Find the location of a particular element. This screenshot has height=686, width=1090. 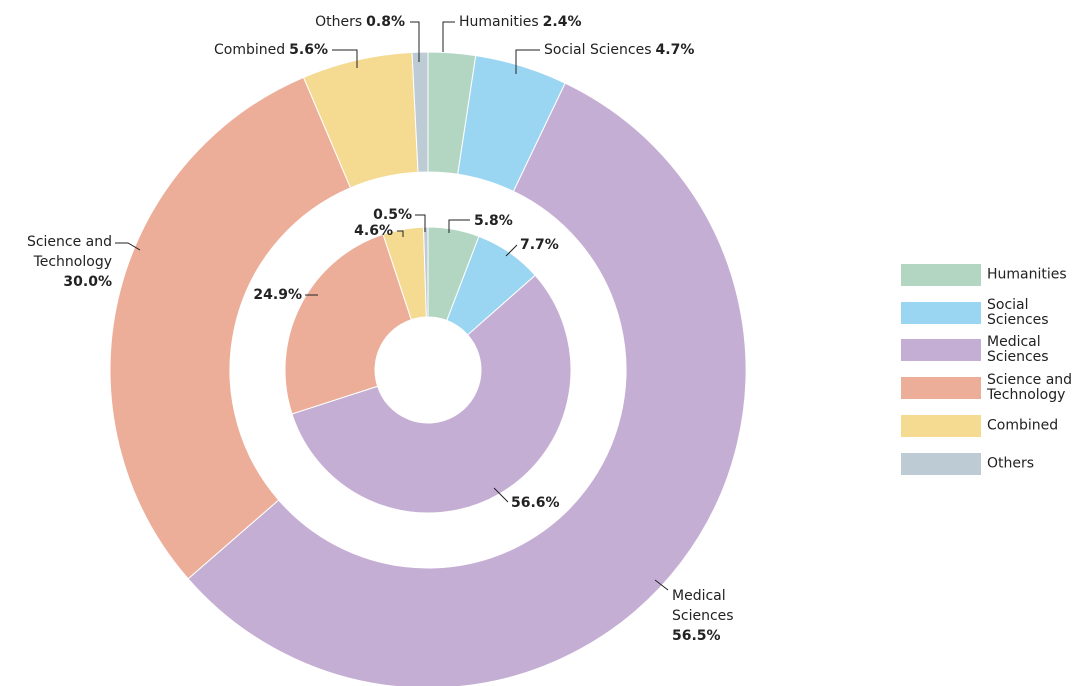

outer-label: Combined 5.6% is located at coordinates (271, 50).